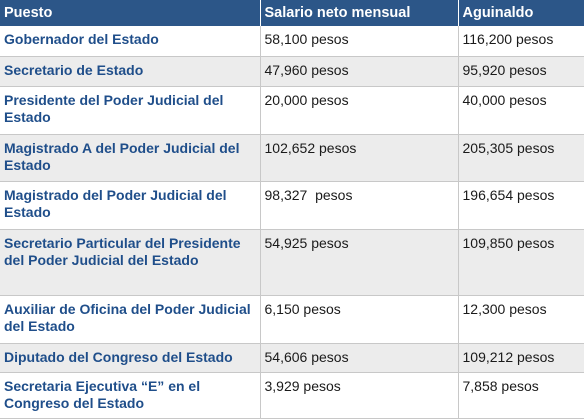 This screenshot has width=584, height=419. What do you see at coordinates (130, 110) in the screenshot?
I see `cell-puesto: Presidente del Poder Judicial del Estado` at bounding box center [130, 110].